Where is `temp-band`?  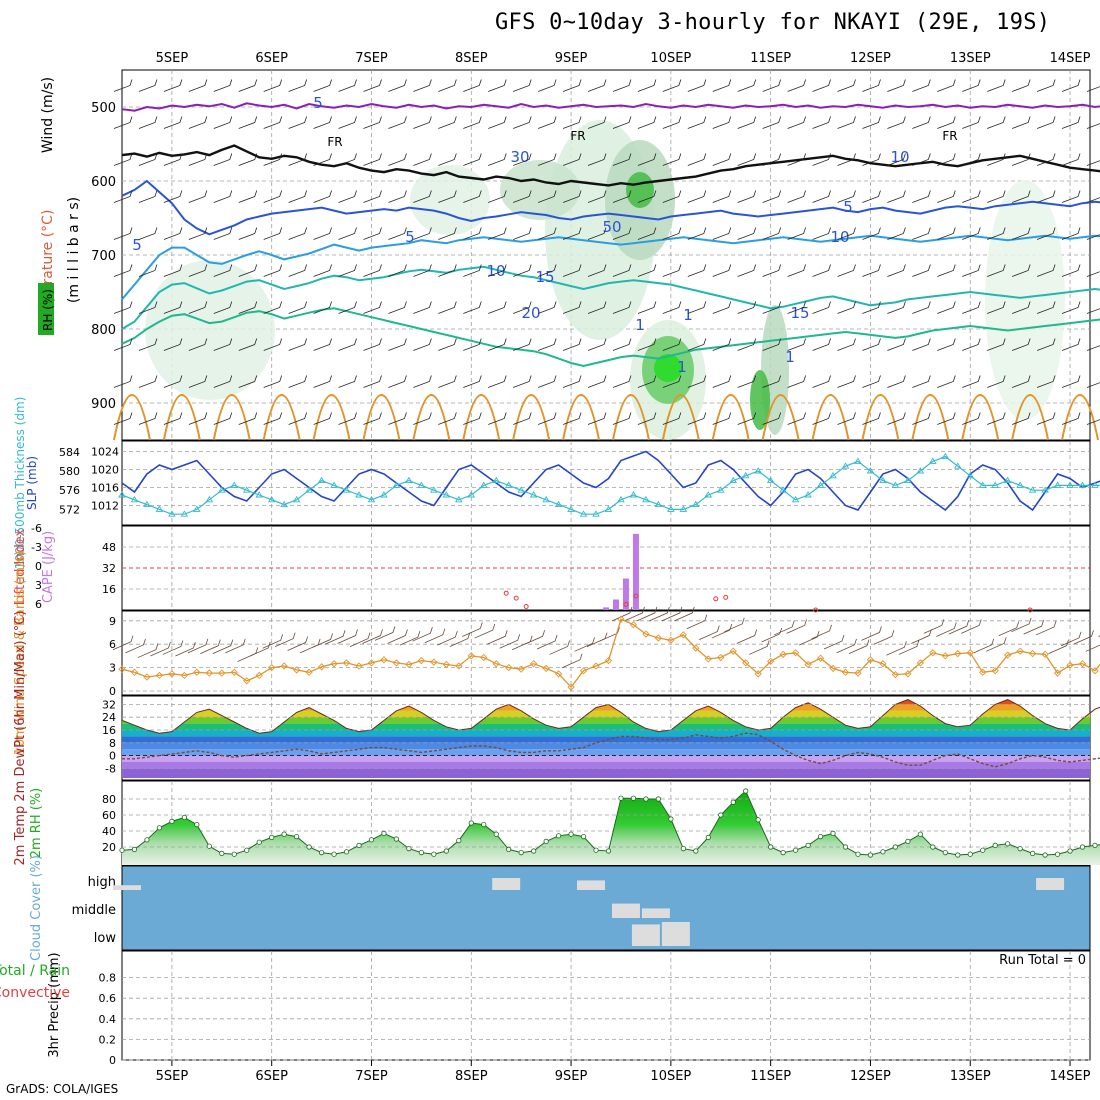 temp-band is located at coordinates (606, 720).